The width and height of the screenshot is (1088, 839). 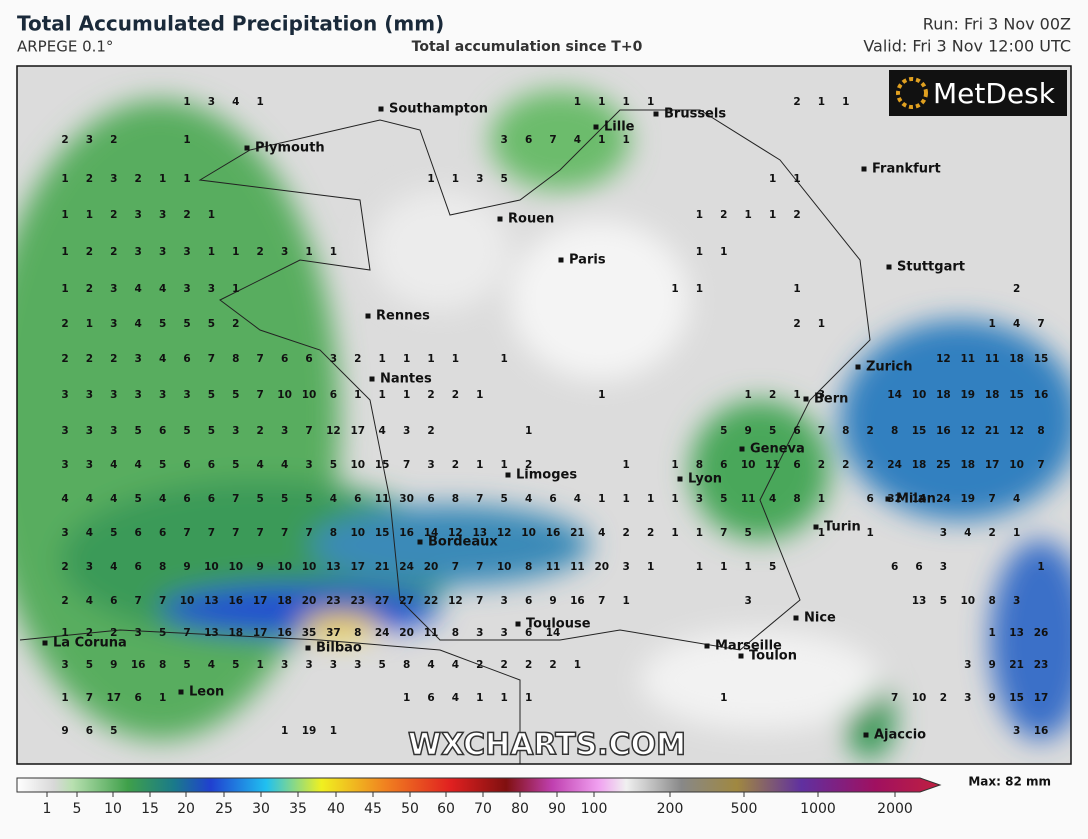 What do you see at coordinates (527, 47) in the screenshot?
I see `subtitle: Total accumulation since T+0` at bounding box center [527, 47].